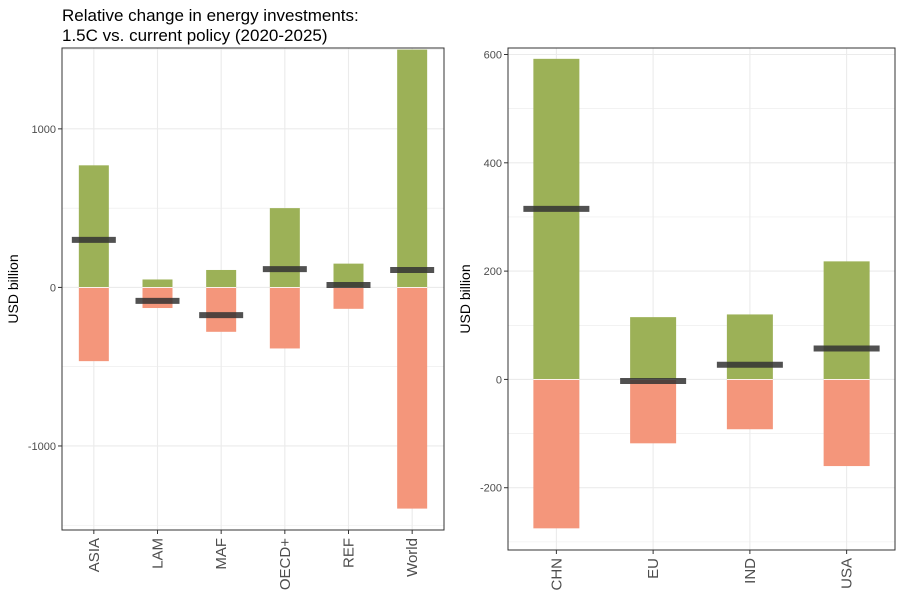 This screenshot has height=600, width=904. I want to click on y-tick-label: 200, so click(493, 272).